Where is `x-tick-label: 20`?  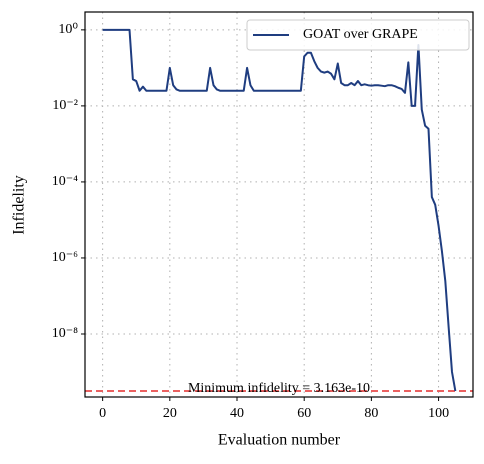 x-tick-label: 20 is located at coordinates (170, 413).